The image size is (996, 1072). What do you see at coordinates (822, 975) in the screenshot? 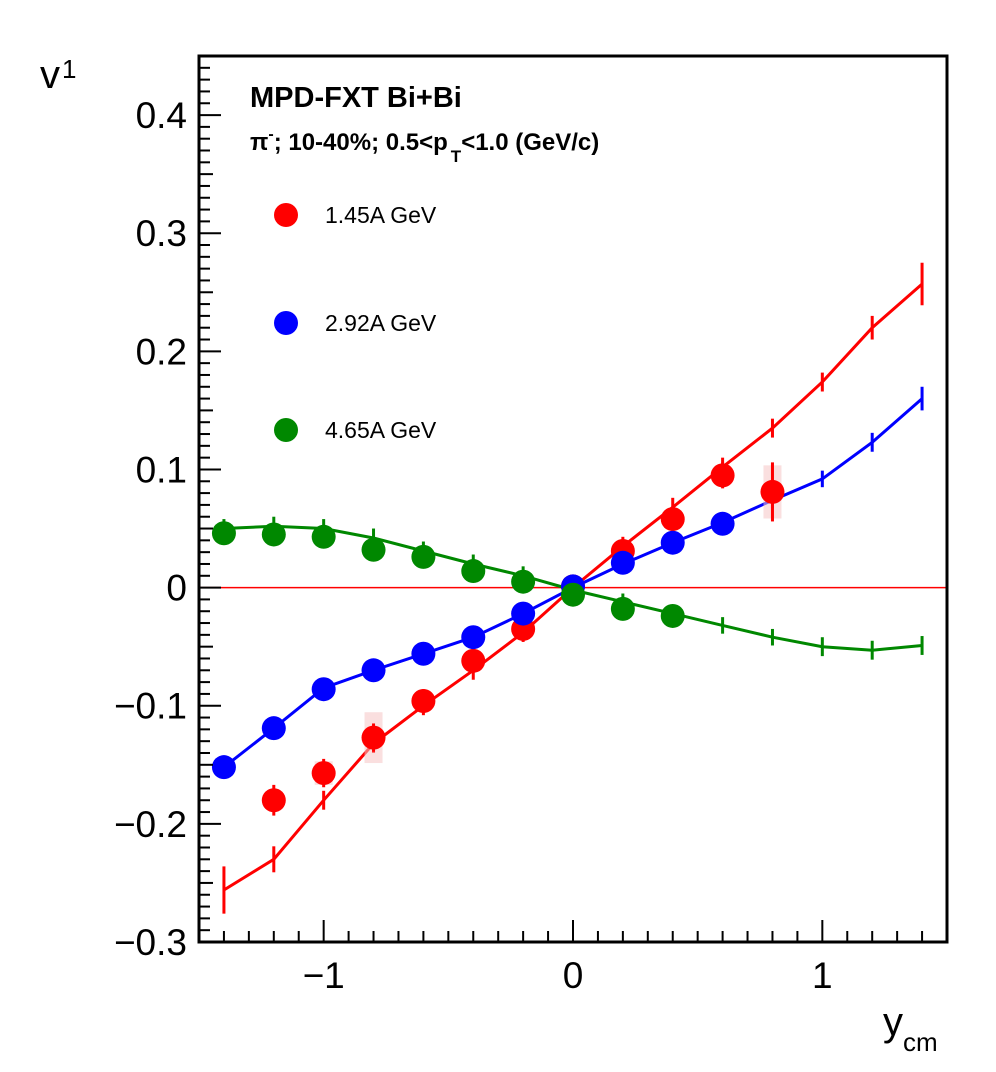
I see `x-tick-label-2: 1` at bounding box center [822, 975].